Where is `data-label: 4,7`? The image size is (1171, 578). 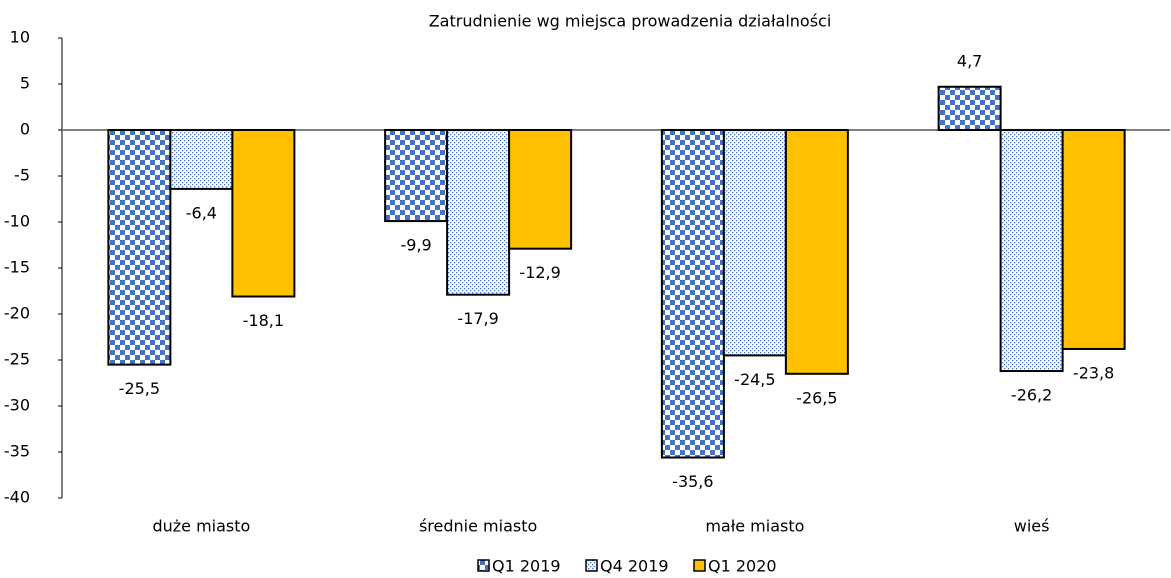 data-label: 4,7 is located at coordinates (969, 60).